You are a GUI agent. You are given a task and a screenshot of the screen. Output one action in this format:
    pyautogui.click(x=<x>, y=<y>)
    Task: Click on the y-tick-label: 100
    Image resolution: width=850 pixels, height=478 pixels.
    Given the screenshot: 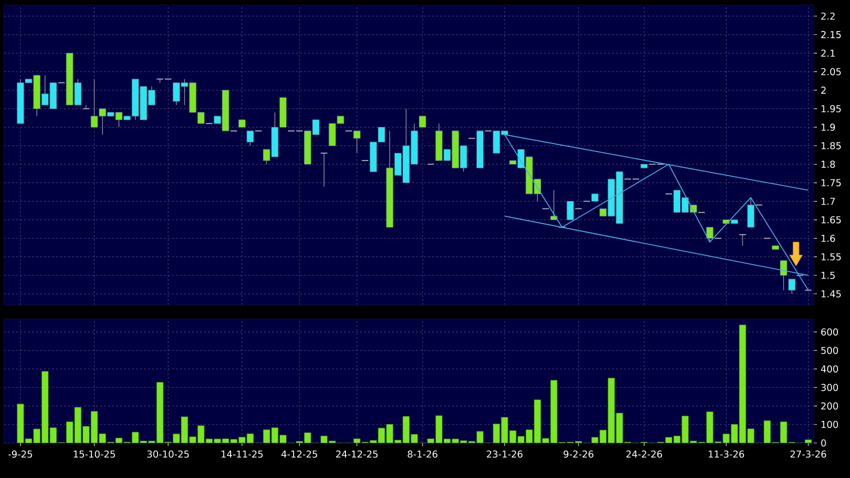 What is the action you would take?
    pyautogui.click(x=830, y=424)
    